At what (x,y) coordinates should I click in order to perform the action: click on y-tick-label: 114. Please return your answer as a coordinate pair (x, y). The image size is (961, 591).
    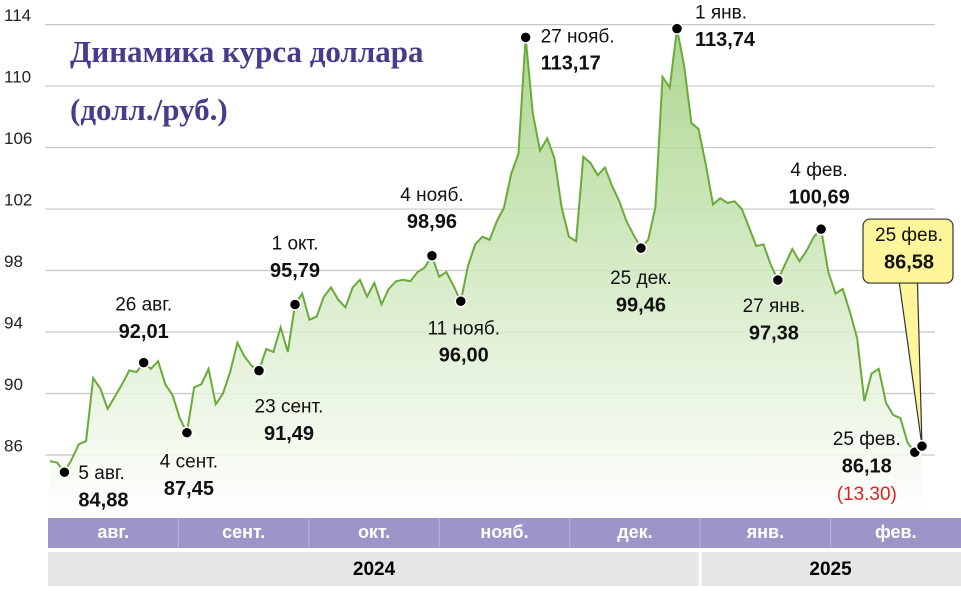
    Looking at the image, I should click on (17, 15).